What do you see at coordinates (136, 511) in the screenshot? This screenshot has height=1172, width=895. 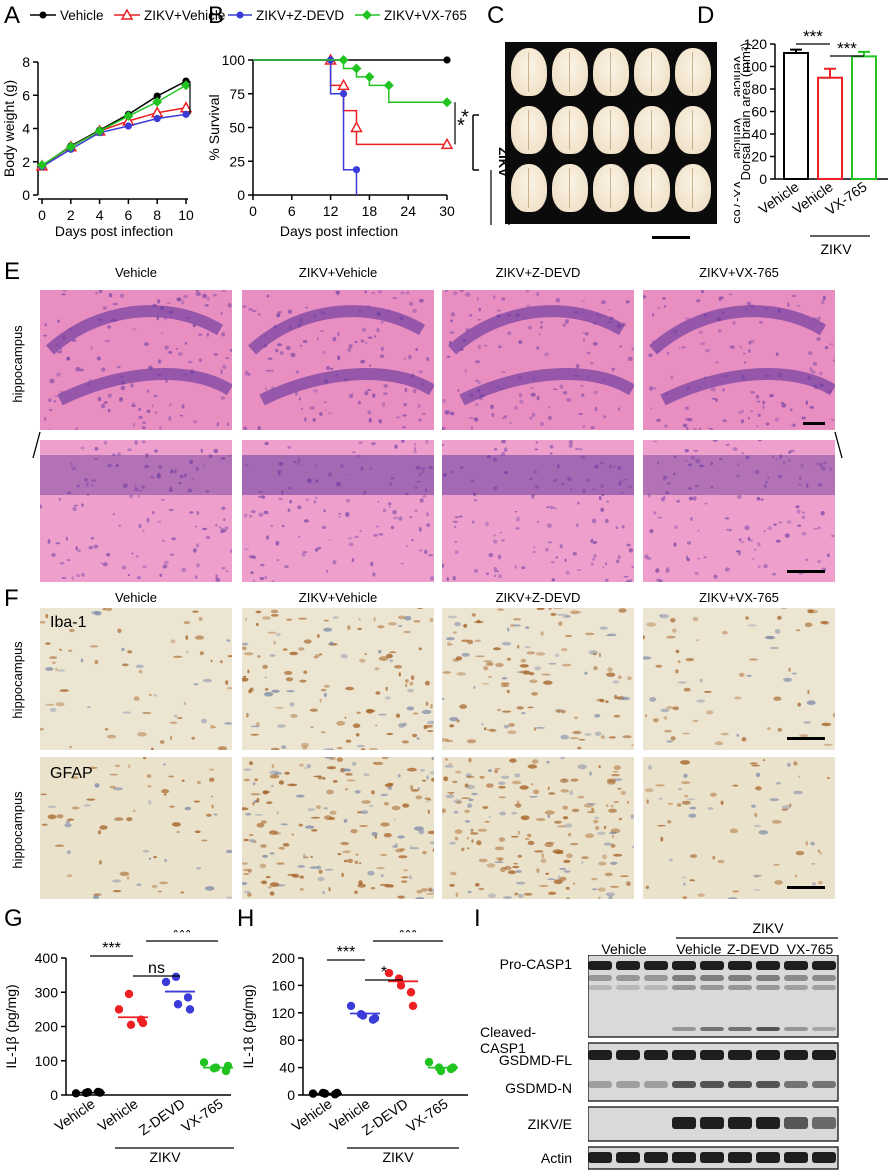 I see `he-bottom-image-0-texture` at bounding box center [136, 511].